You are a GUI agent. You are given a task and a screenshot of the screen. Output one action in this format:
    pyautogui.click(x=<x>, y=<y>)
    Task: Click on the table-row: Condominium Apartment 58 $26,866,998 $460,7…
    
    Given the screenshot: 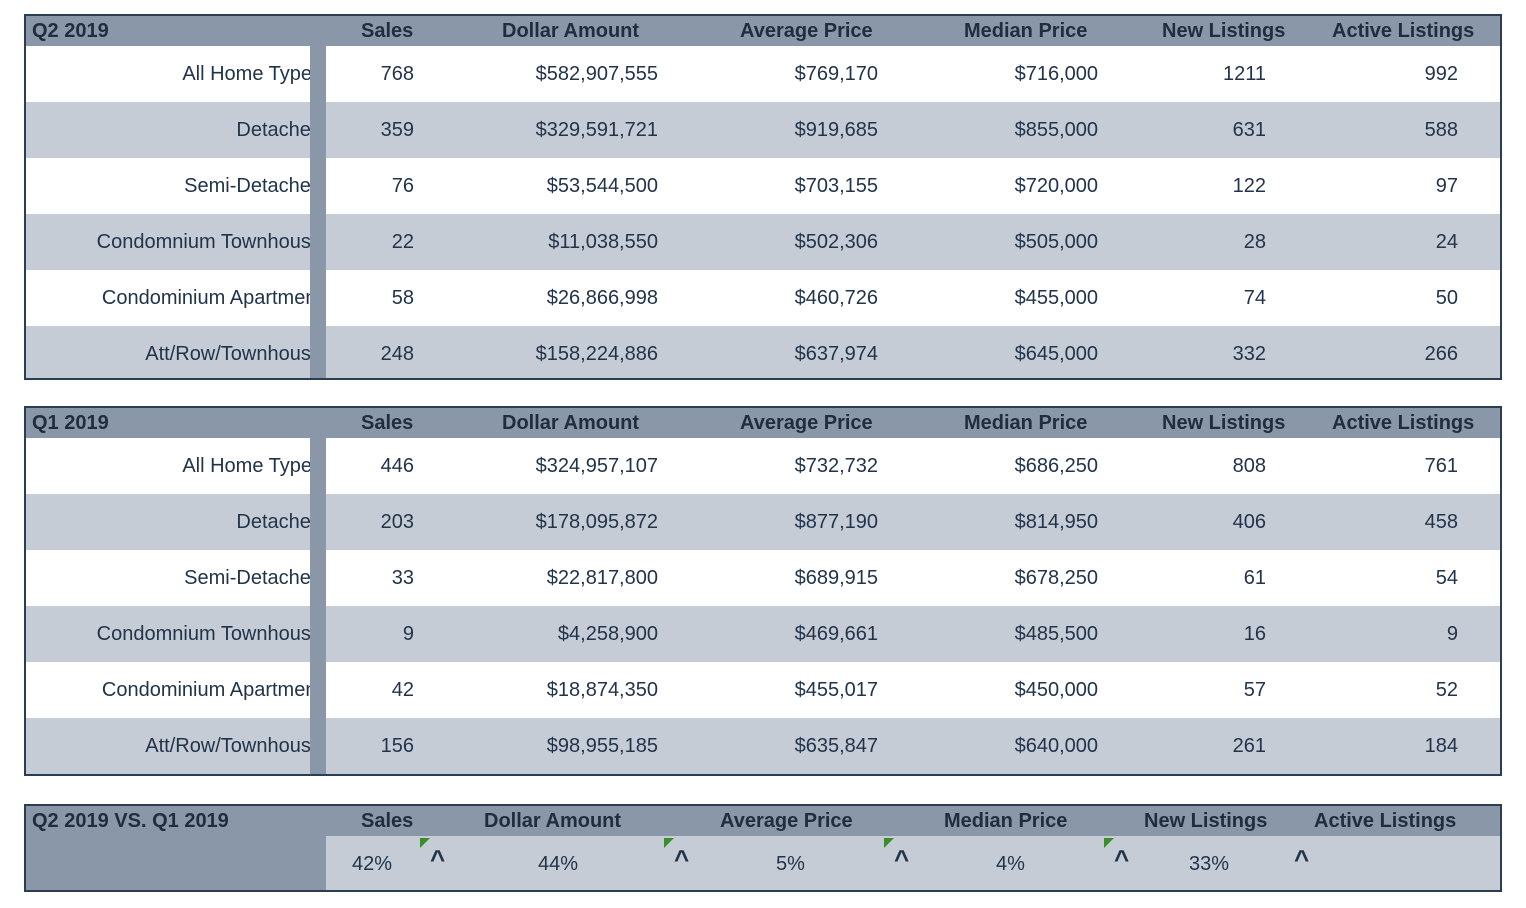 What is the action you would take?
    pyautogui.click(x=763, y=298)
    